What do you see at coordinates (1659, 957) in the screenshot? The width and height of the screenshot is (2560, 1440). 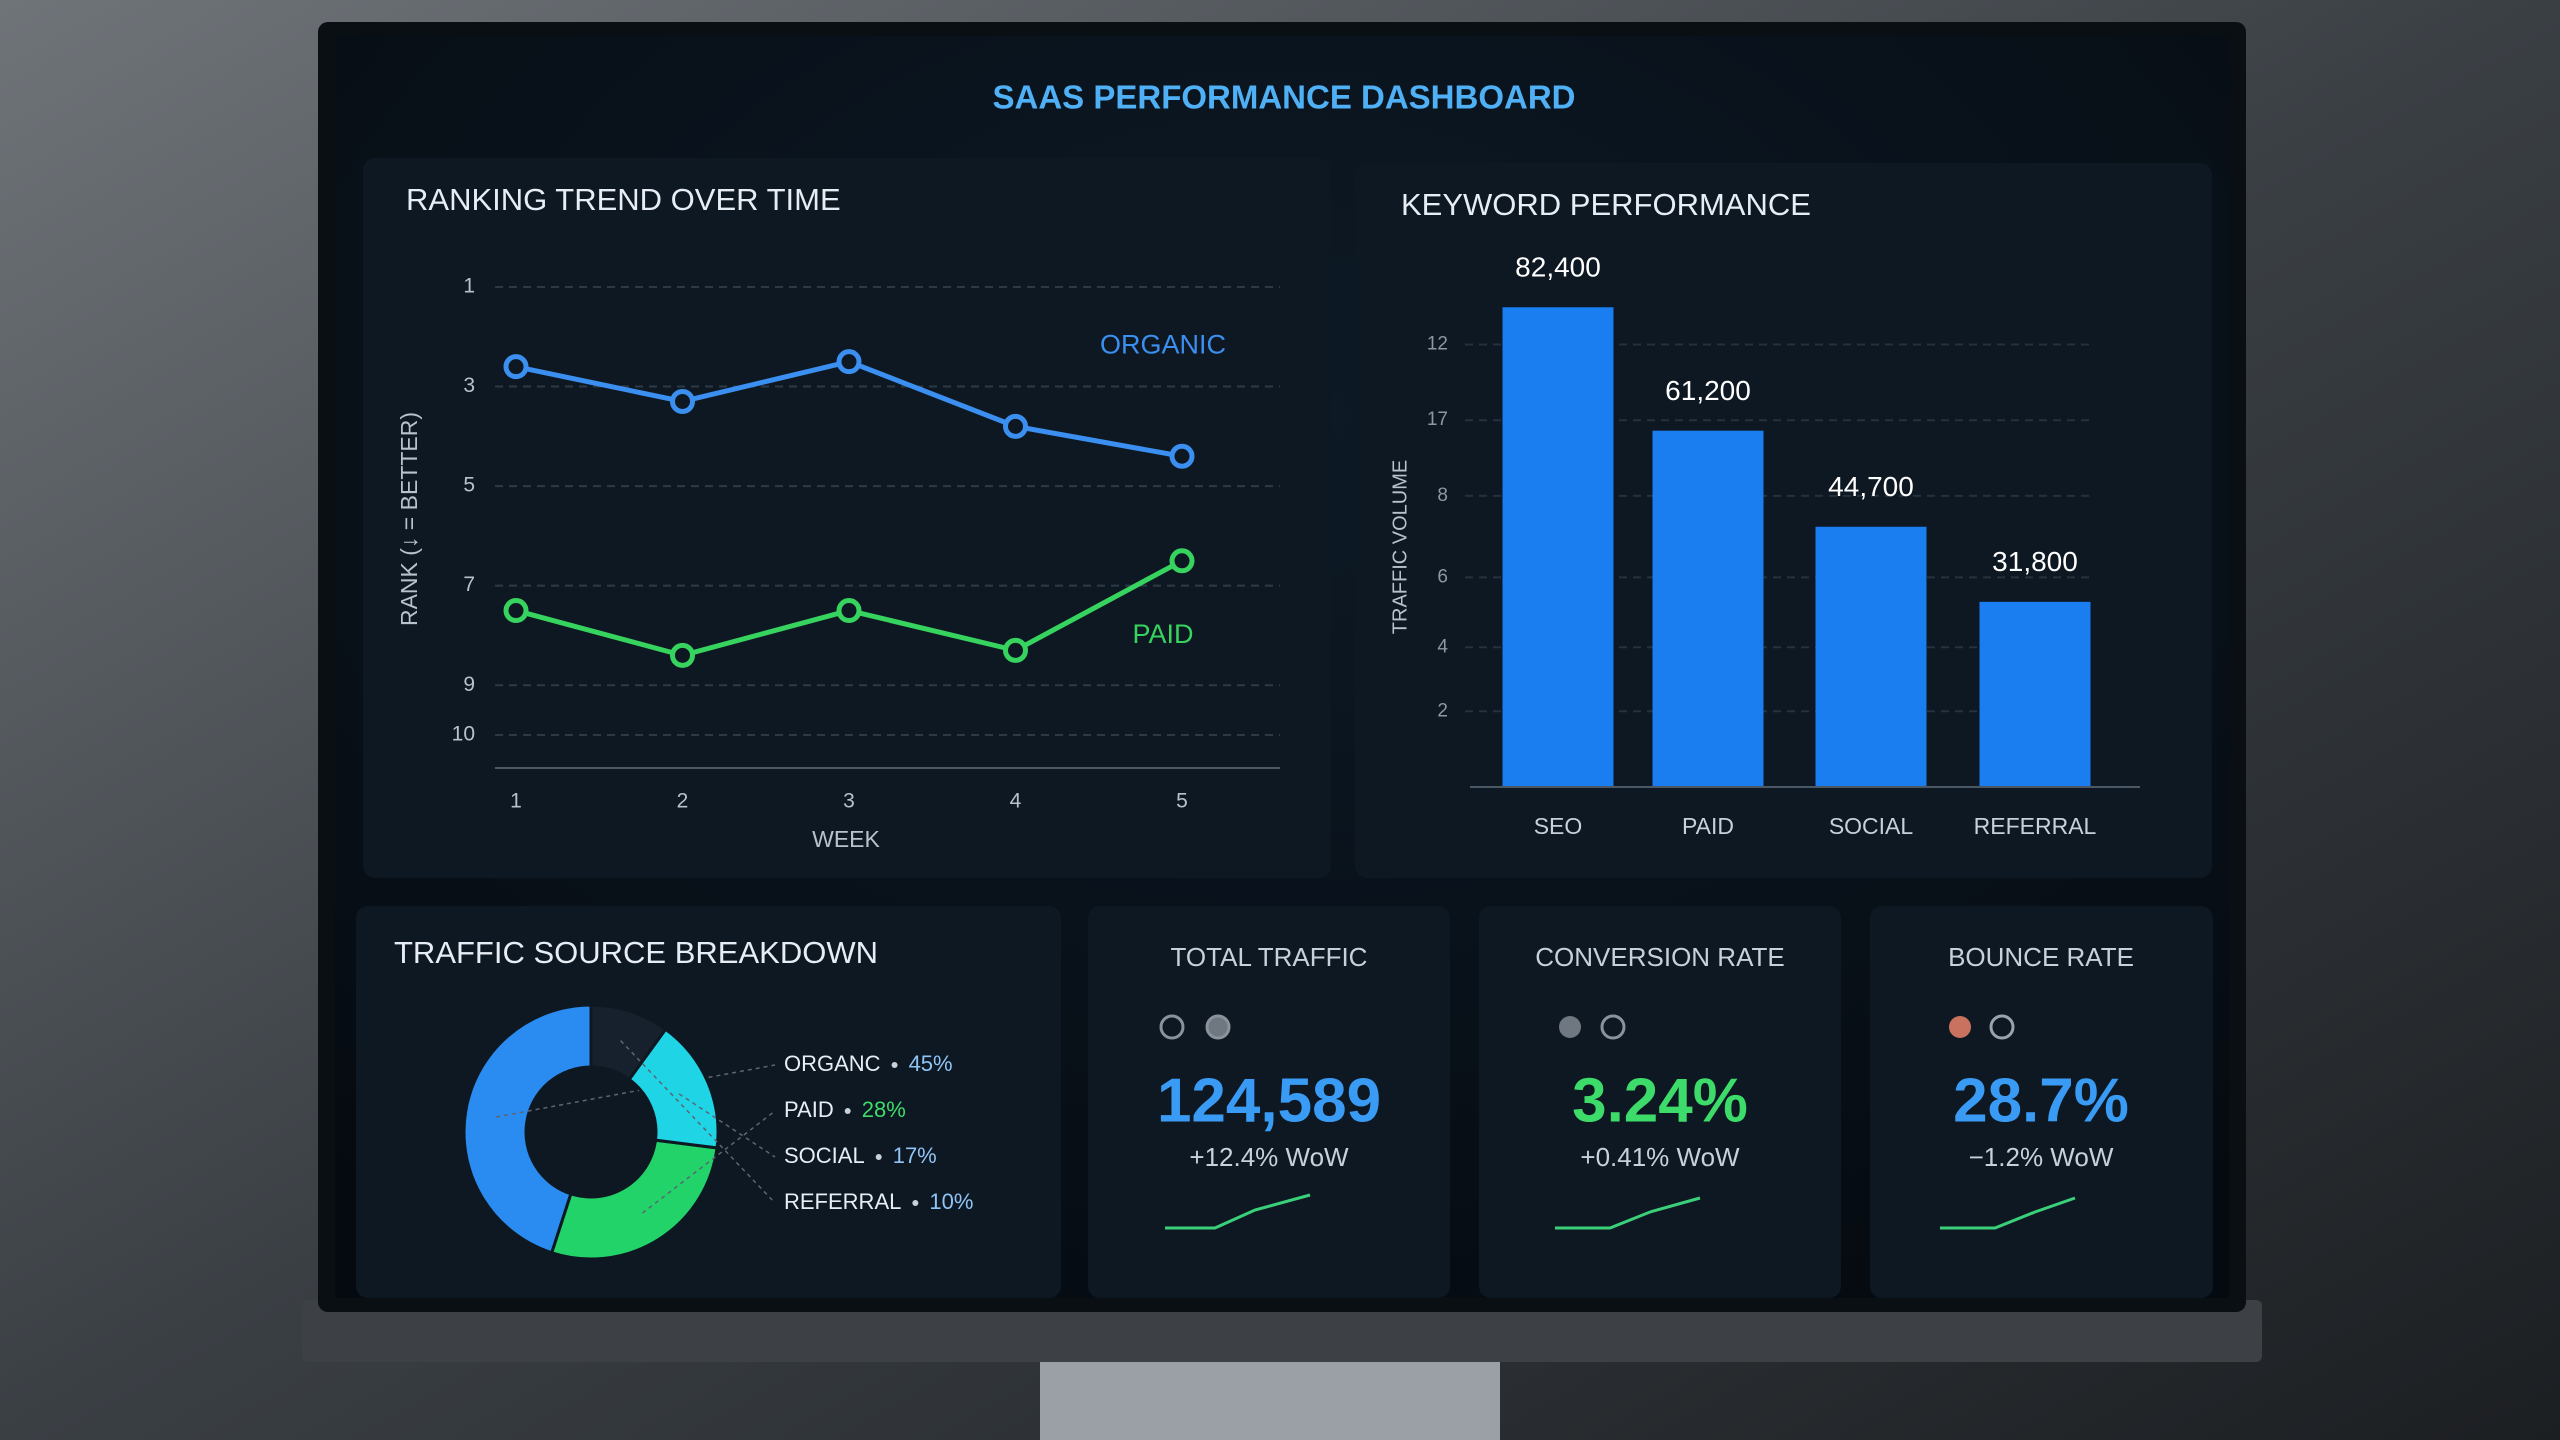 I see `kpi-title: CONVERSION RATE` at bounding box center [1659, 957].